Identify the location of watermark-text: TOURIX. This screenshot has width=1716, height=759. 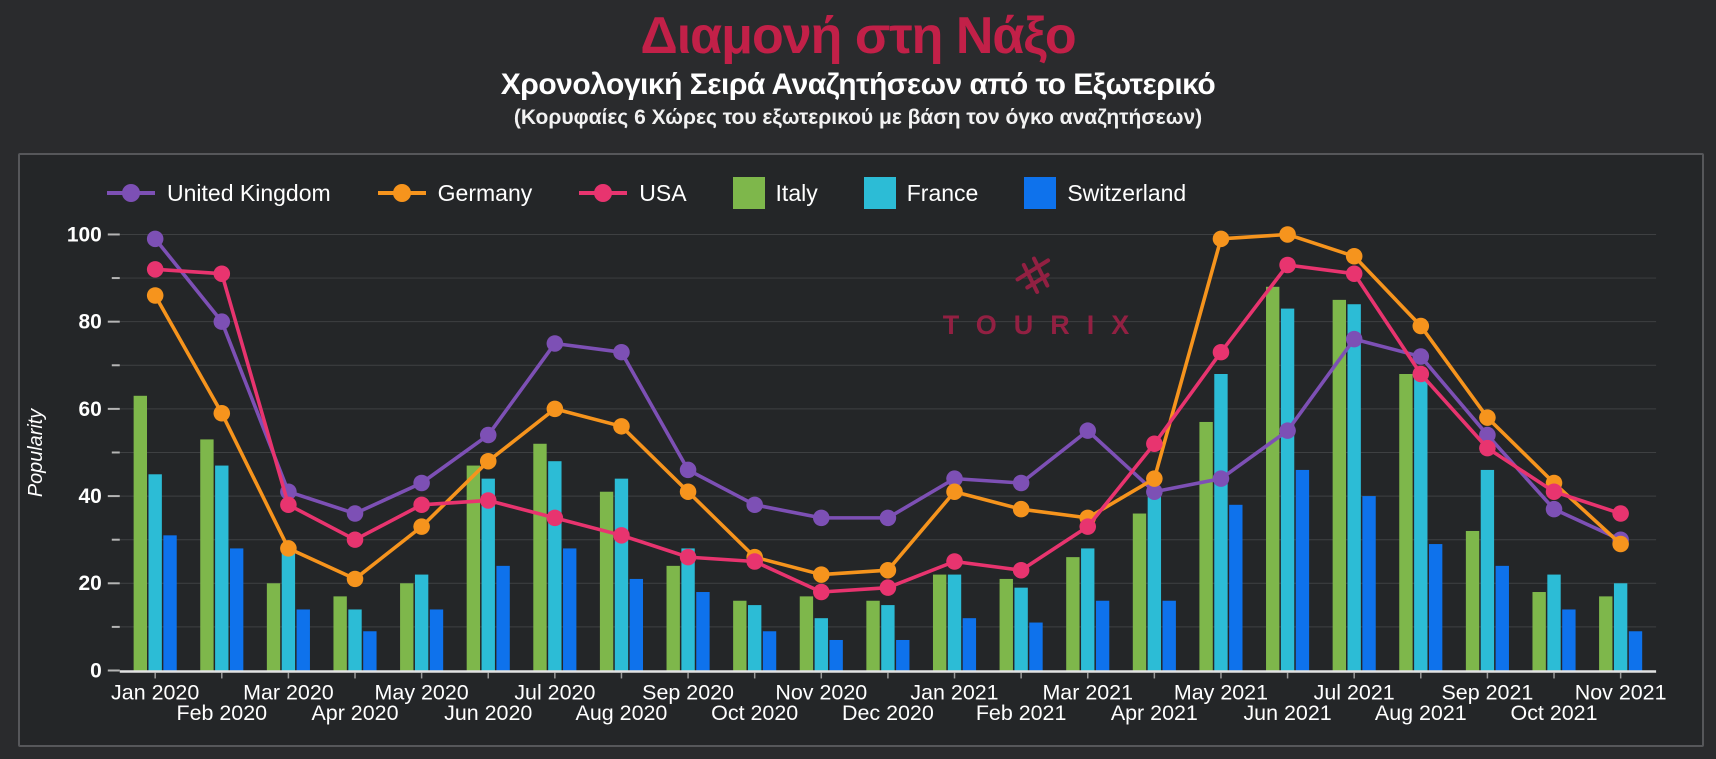
(1044, 325).